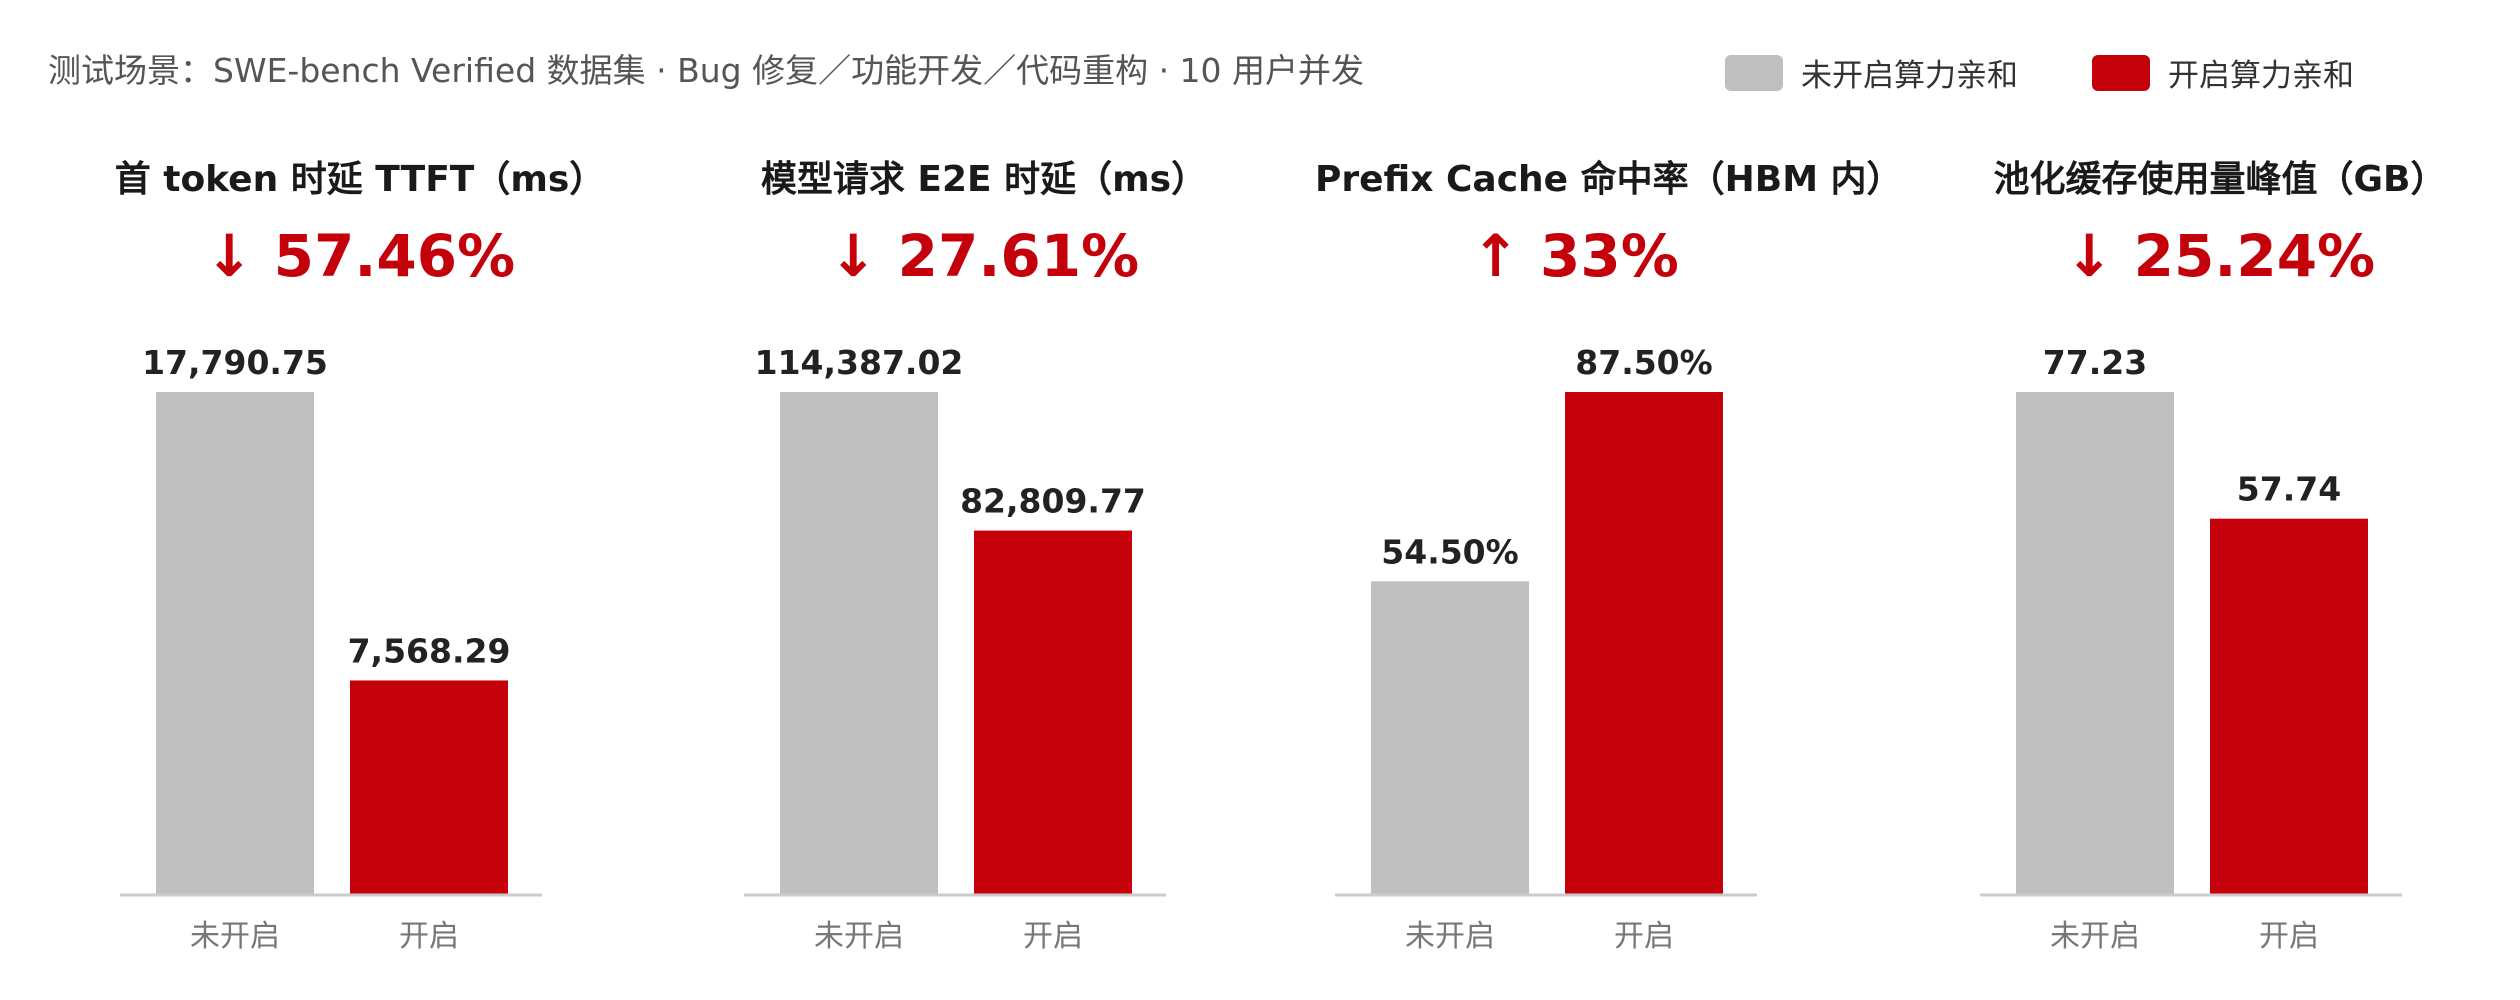  What do you see at coordinates (1053, 501) in the screenshot?
I see `bar-value-label-1: 82,809.77` at bounding box center [1053, 501].